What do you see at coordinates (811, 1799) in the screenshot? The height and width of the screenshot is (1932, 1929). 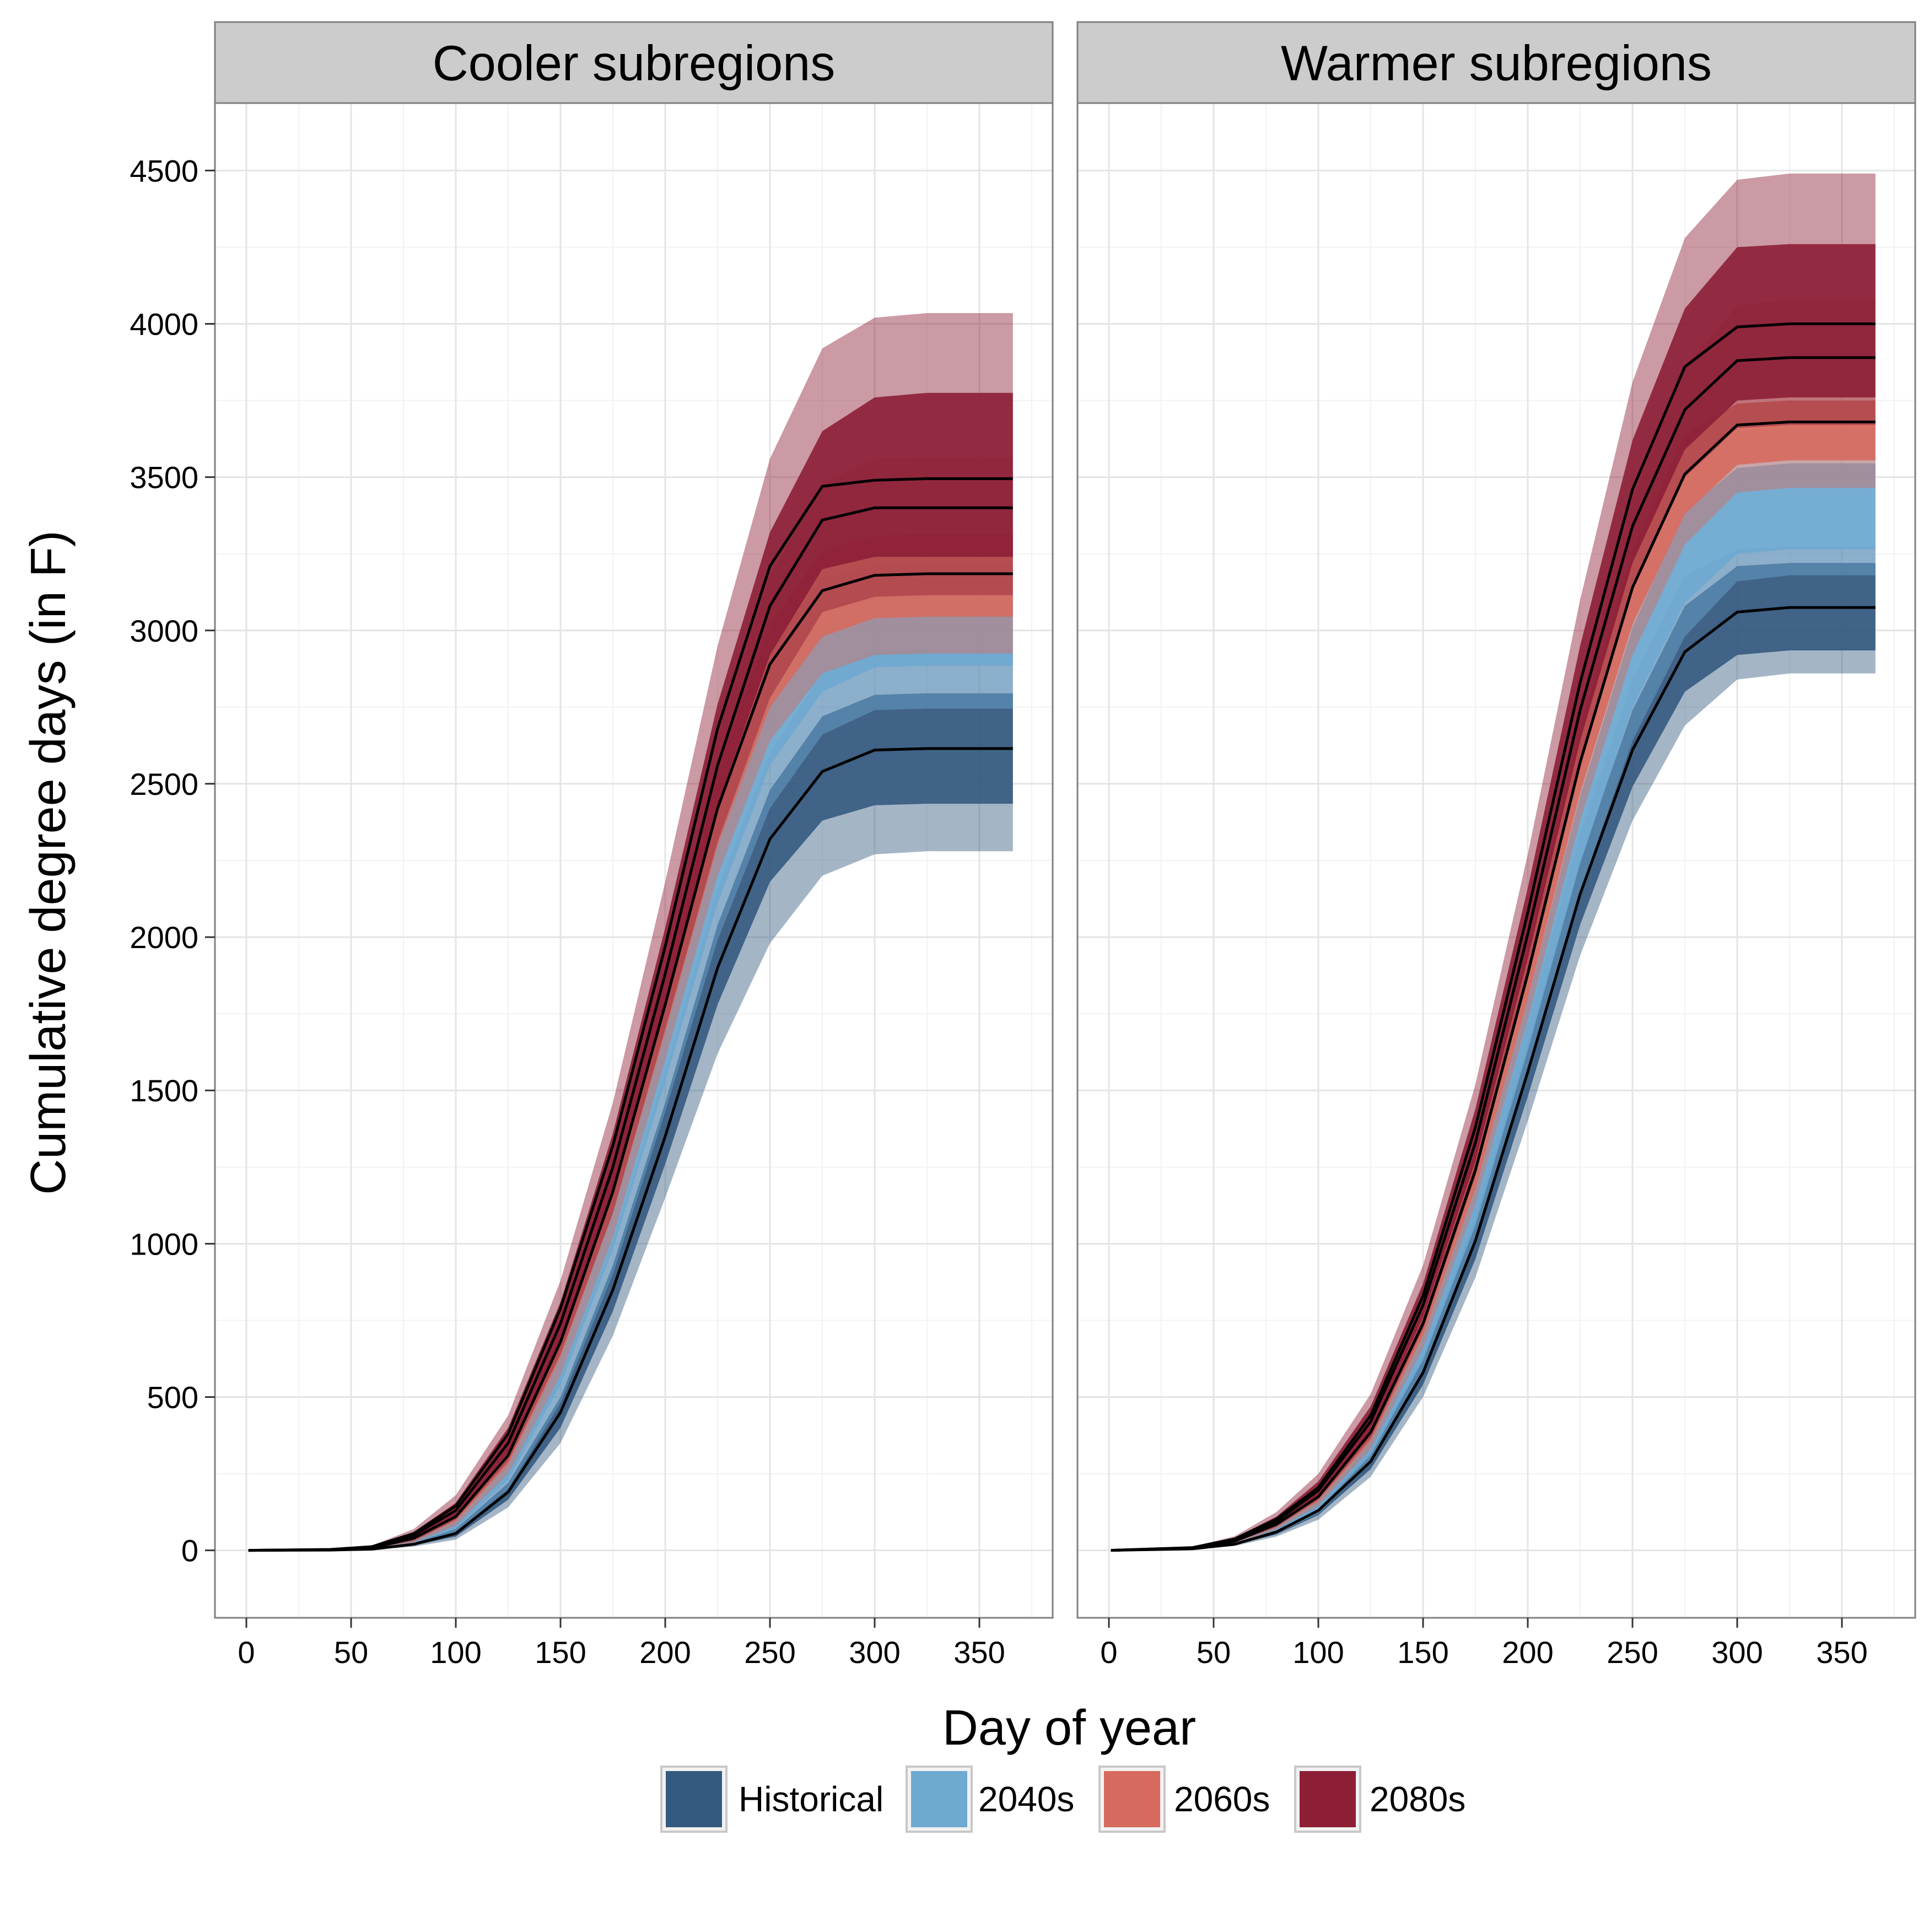 I see `legend-label: Historical` at bounding box center [811, 1799].